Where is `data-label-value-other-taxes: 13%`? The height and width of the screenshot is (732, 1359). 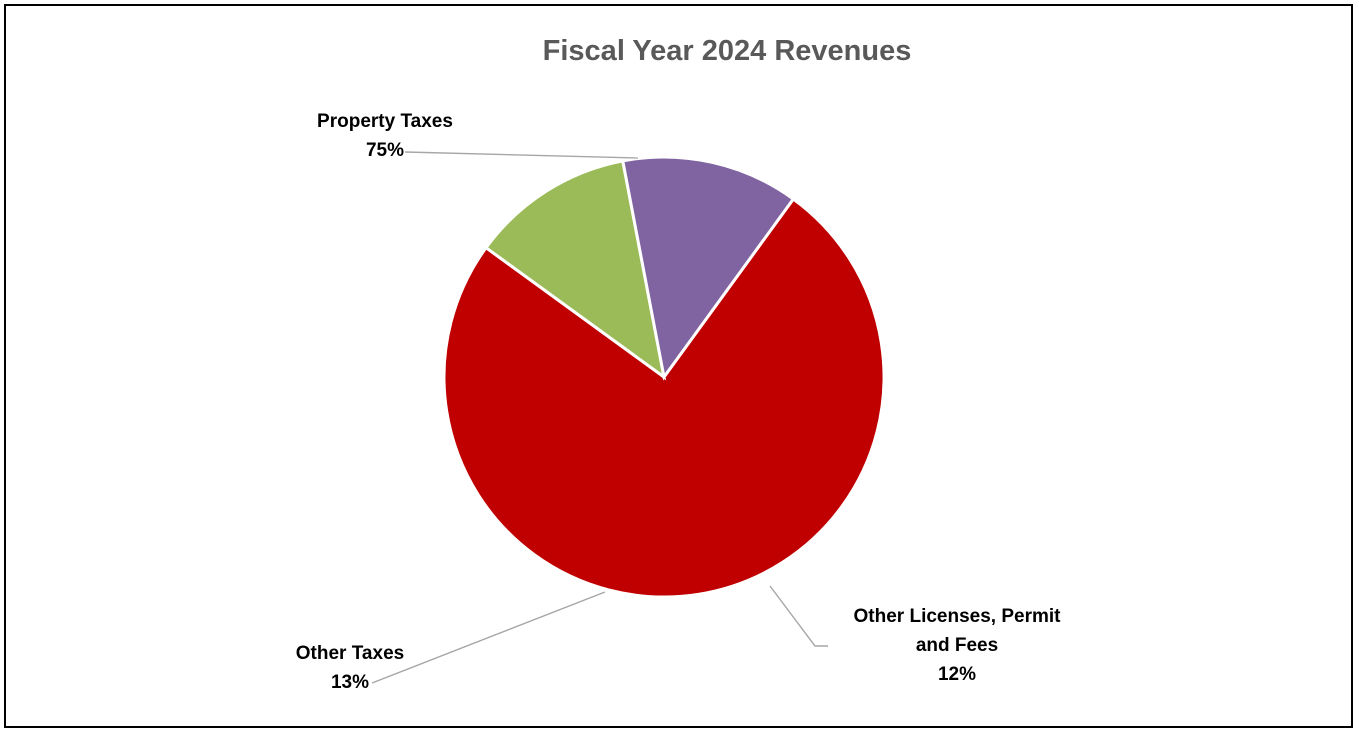
data-label-value-other-taxes: 13% is located at coordinates (350, 682).